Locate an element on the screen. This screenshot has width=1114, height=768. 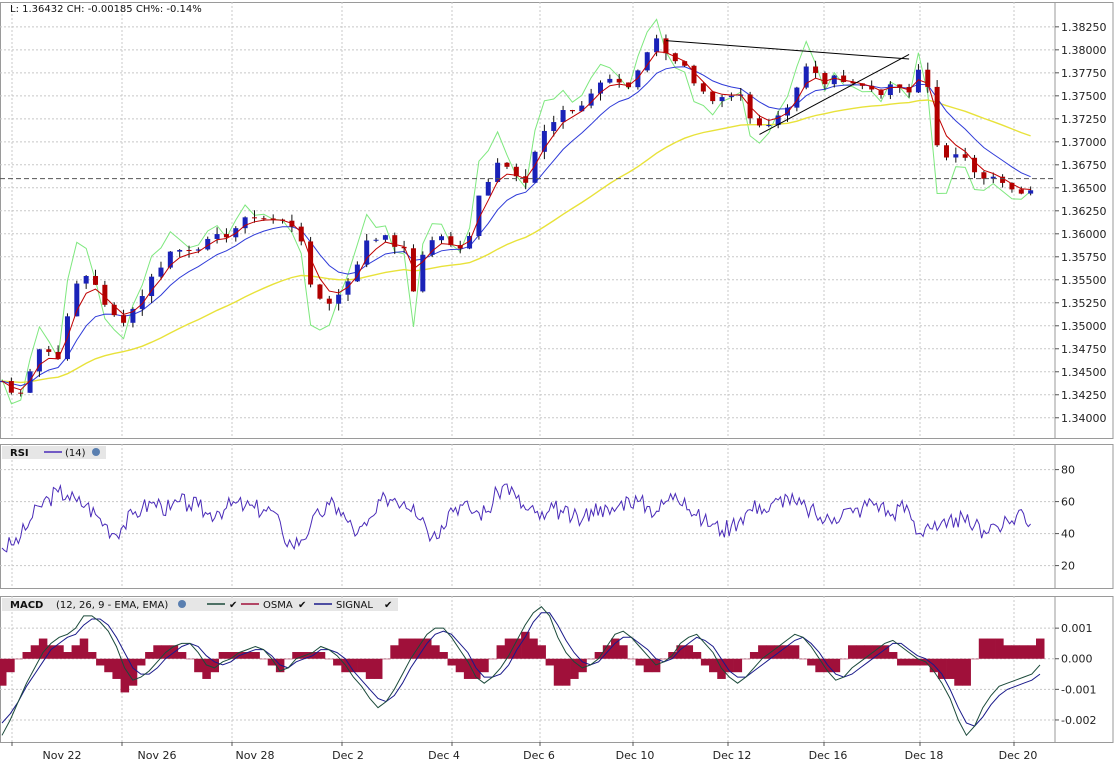
rsi-title: RSI is located at coordinates (19, 453).